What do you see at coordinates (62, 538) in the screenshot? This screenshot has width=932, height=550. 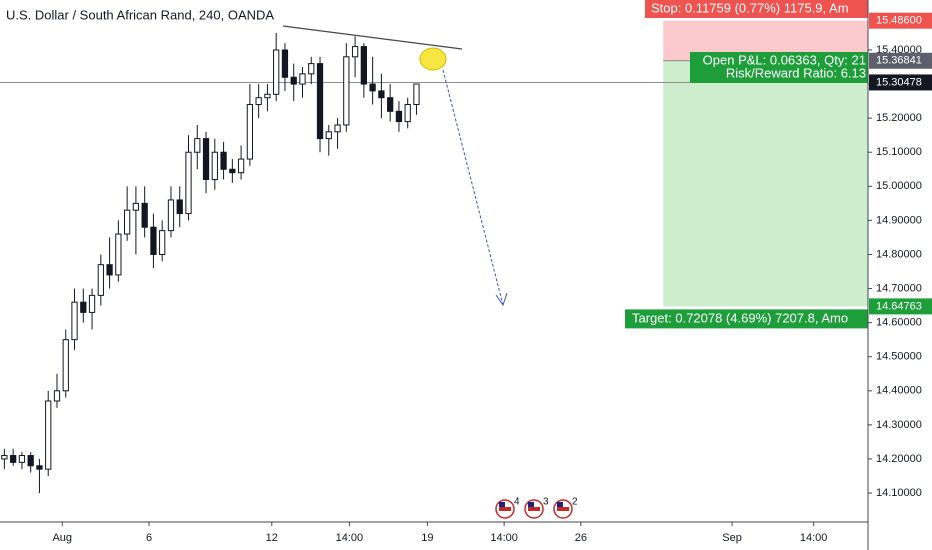 I see `x-tick-label: Aug` at bounding box center [62, 538].